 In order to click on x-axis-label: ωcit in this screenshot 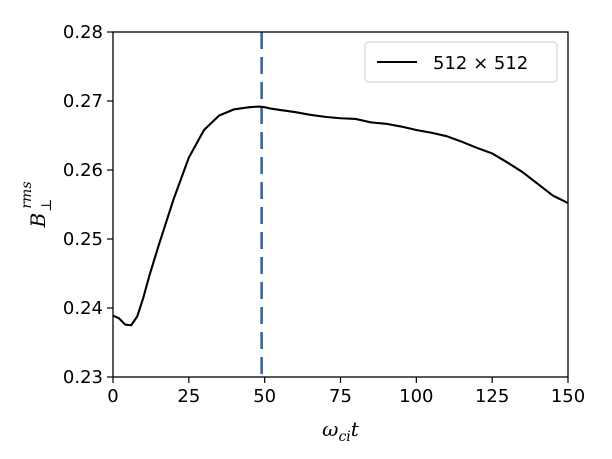, I will do `click(341, 431)`.